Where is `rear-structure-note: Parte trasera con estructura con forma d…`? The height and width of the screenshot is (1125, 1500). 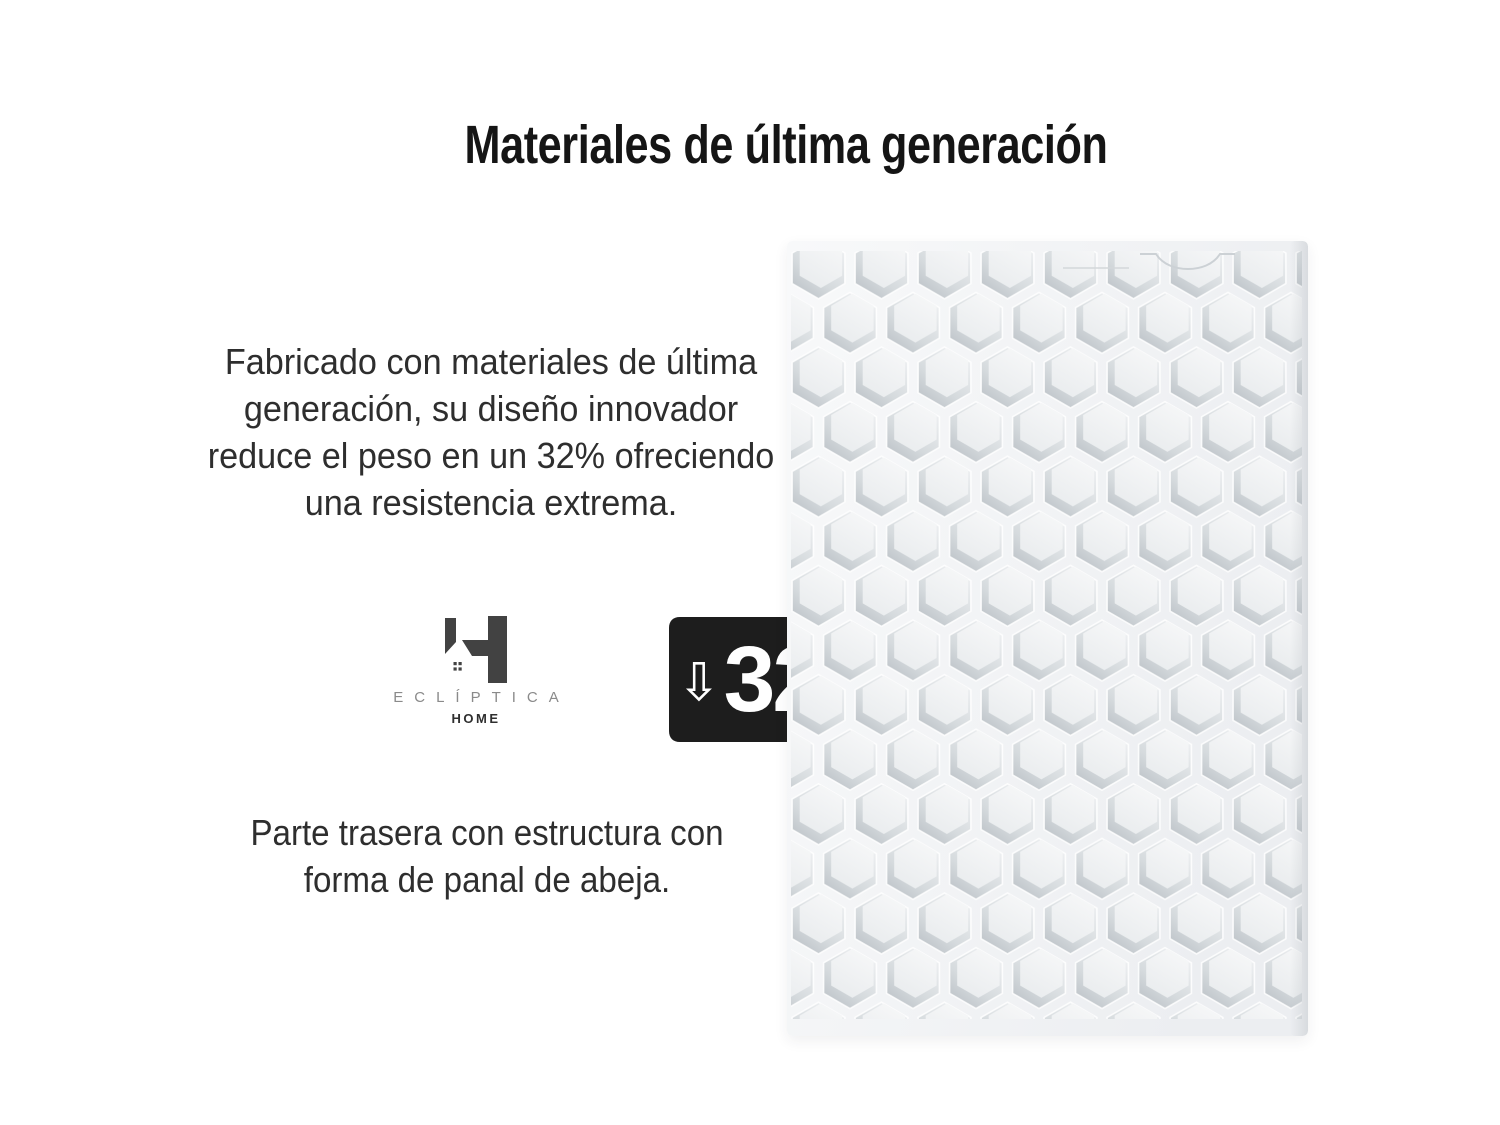
rear-structure-note: Parte trasera con estructura con forma d… is located at coordinates (486, 856).